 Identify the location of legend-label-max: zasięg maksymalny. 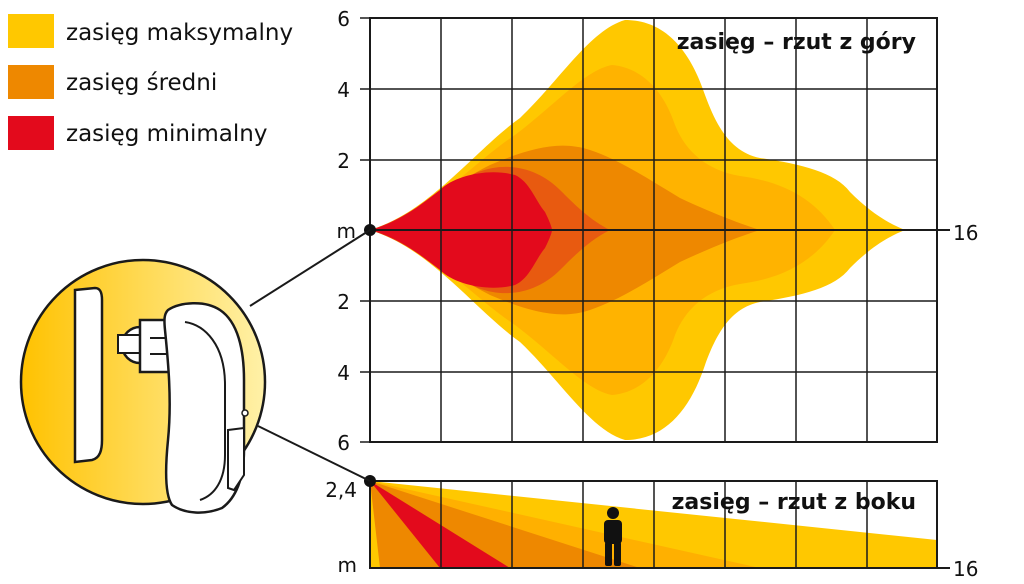
(179, 33).